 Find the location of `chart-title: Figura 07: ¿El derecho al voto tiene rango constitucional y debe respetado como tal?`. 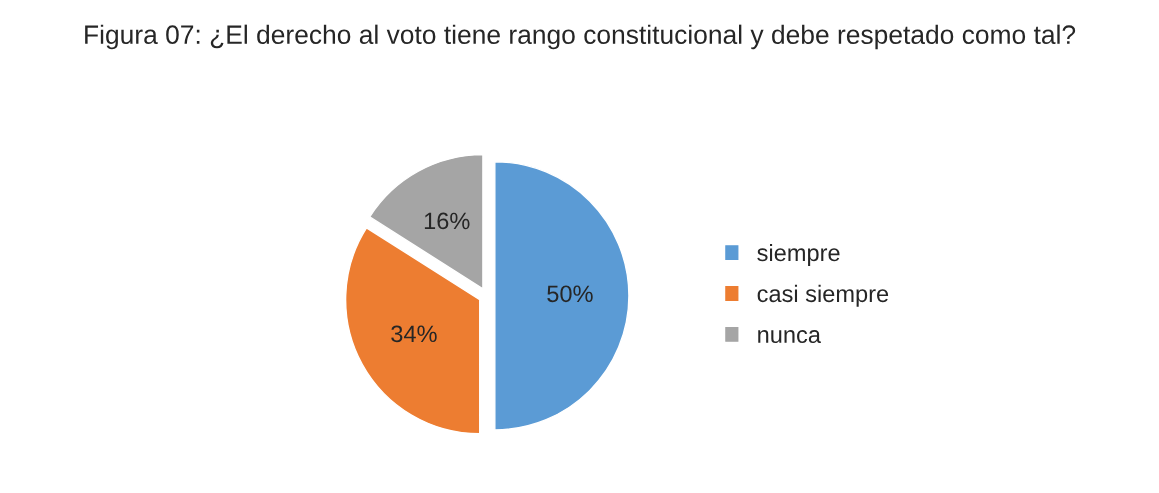

chart-title: Figura 07: ¿El derecho al voto tiene rango constitucional y debe respetado como tal? is located at coordinates (580, 37).